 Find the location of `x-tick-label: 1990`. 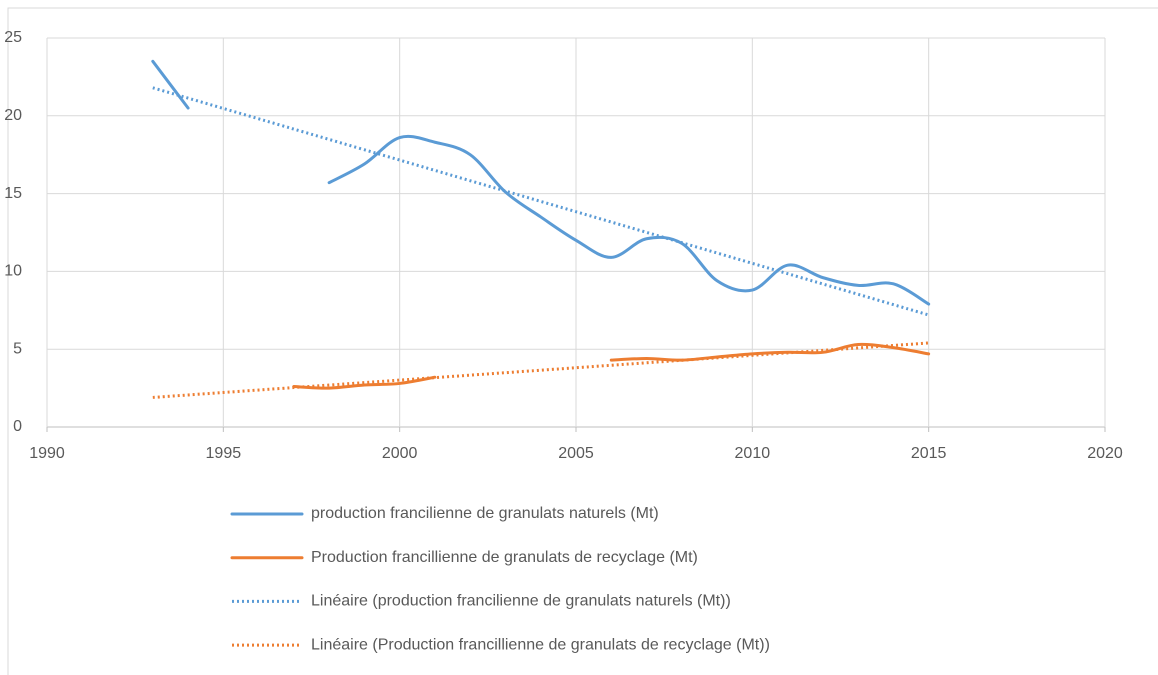

x-tick-label: 1990 is located at coordinates (47, 453).